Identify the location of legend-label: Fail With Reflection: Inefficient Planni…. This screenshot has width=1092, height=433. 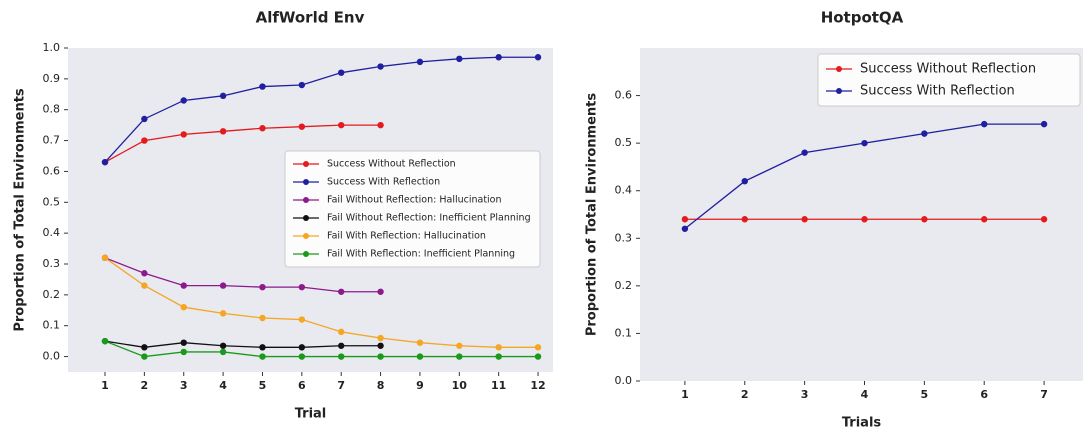
(421, 254).